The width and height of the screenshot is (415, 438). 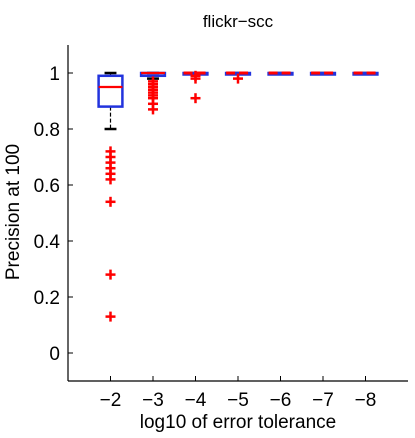 What do you see at coordinates (238, 21) in the screenshot?
I see `chart-title: flickr−scc` at bounding box center [238, 21].